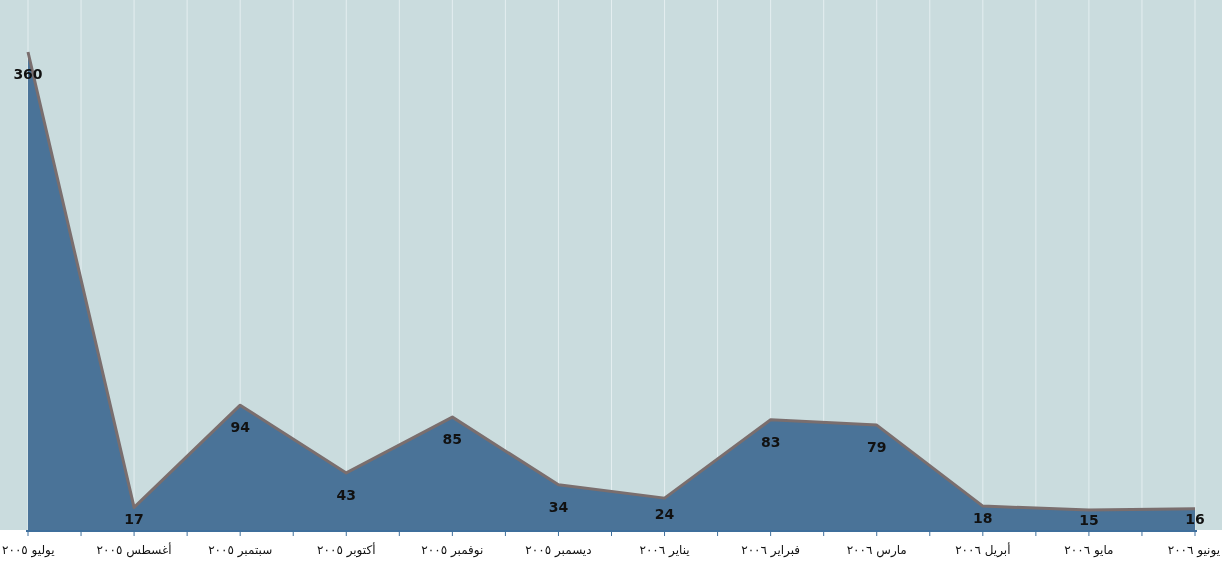 This screenshot has height=583, width=1222. Describe the element at coordinates (134, 518) in the screenshot. I see `data-label: 17` at that location.